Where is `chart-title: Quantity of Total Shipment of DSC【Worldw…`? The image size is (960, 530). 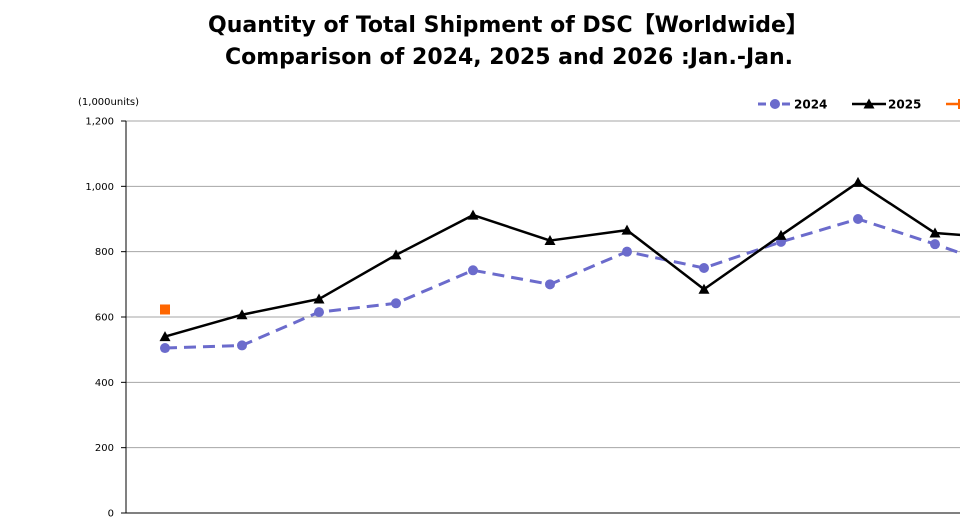
chart-title: Quantity of Total Shipment of DSC【Worldw… is located at coordinates (480, 42).